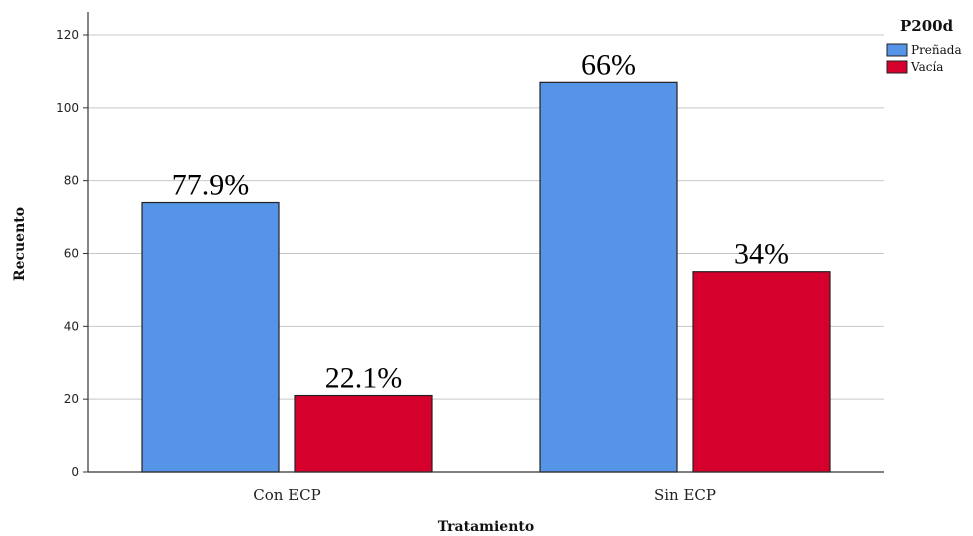 This screenshot has width=973, height=536. What do you see at coordinates (67, 35) in the screenshot?
I see `y-tick-label: 120` at bounding box center [67, 35].